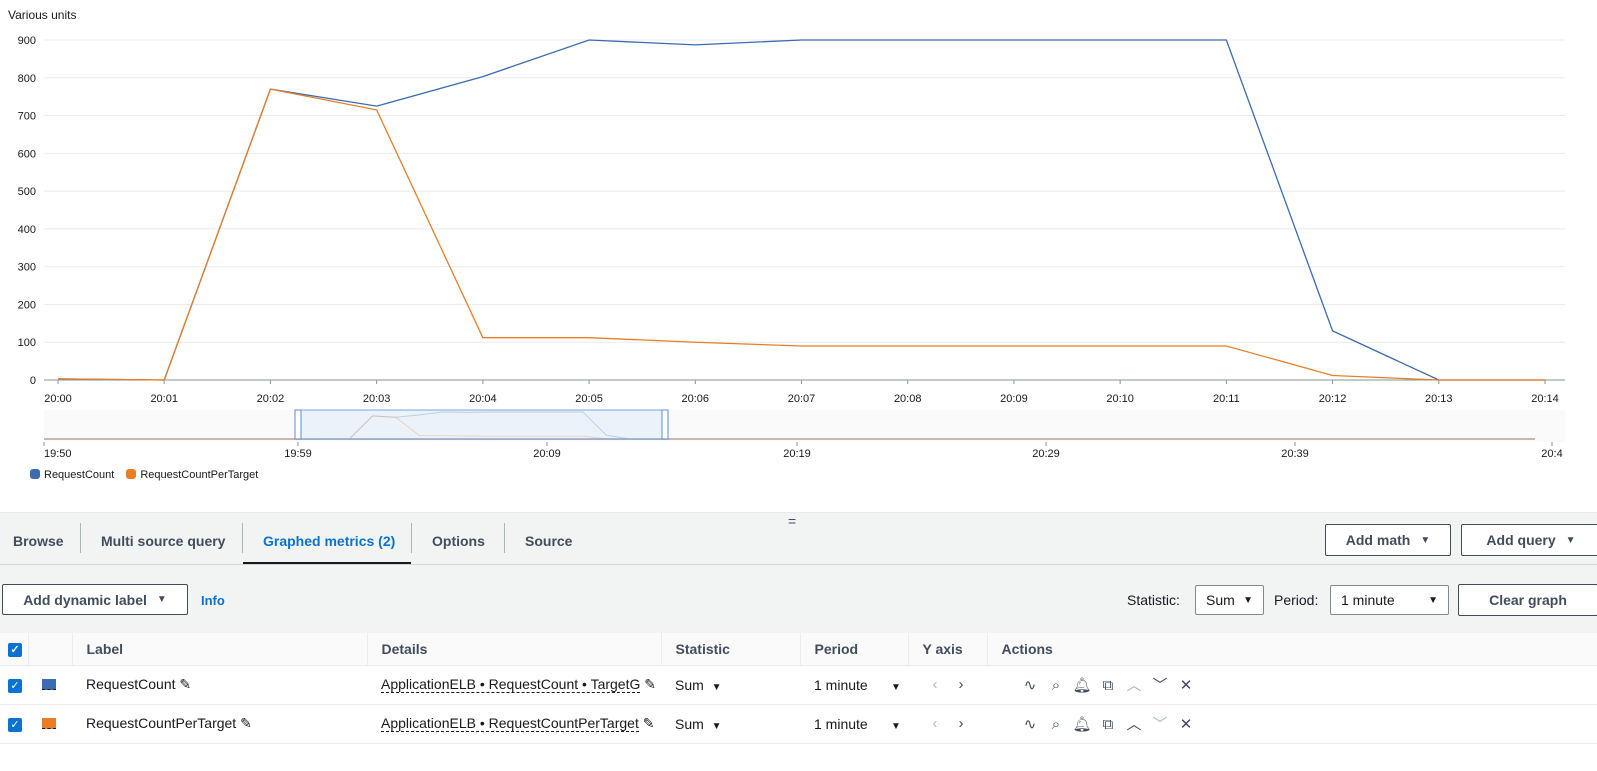 The width and height of the screenshot is (1597, 771). What do you see at coordinates (58, 399) in the screenshot?
I see `x-tick-label: 20:00` at bounding box center [58, 399].